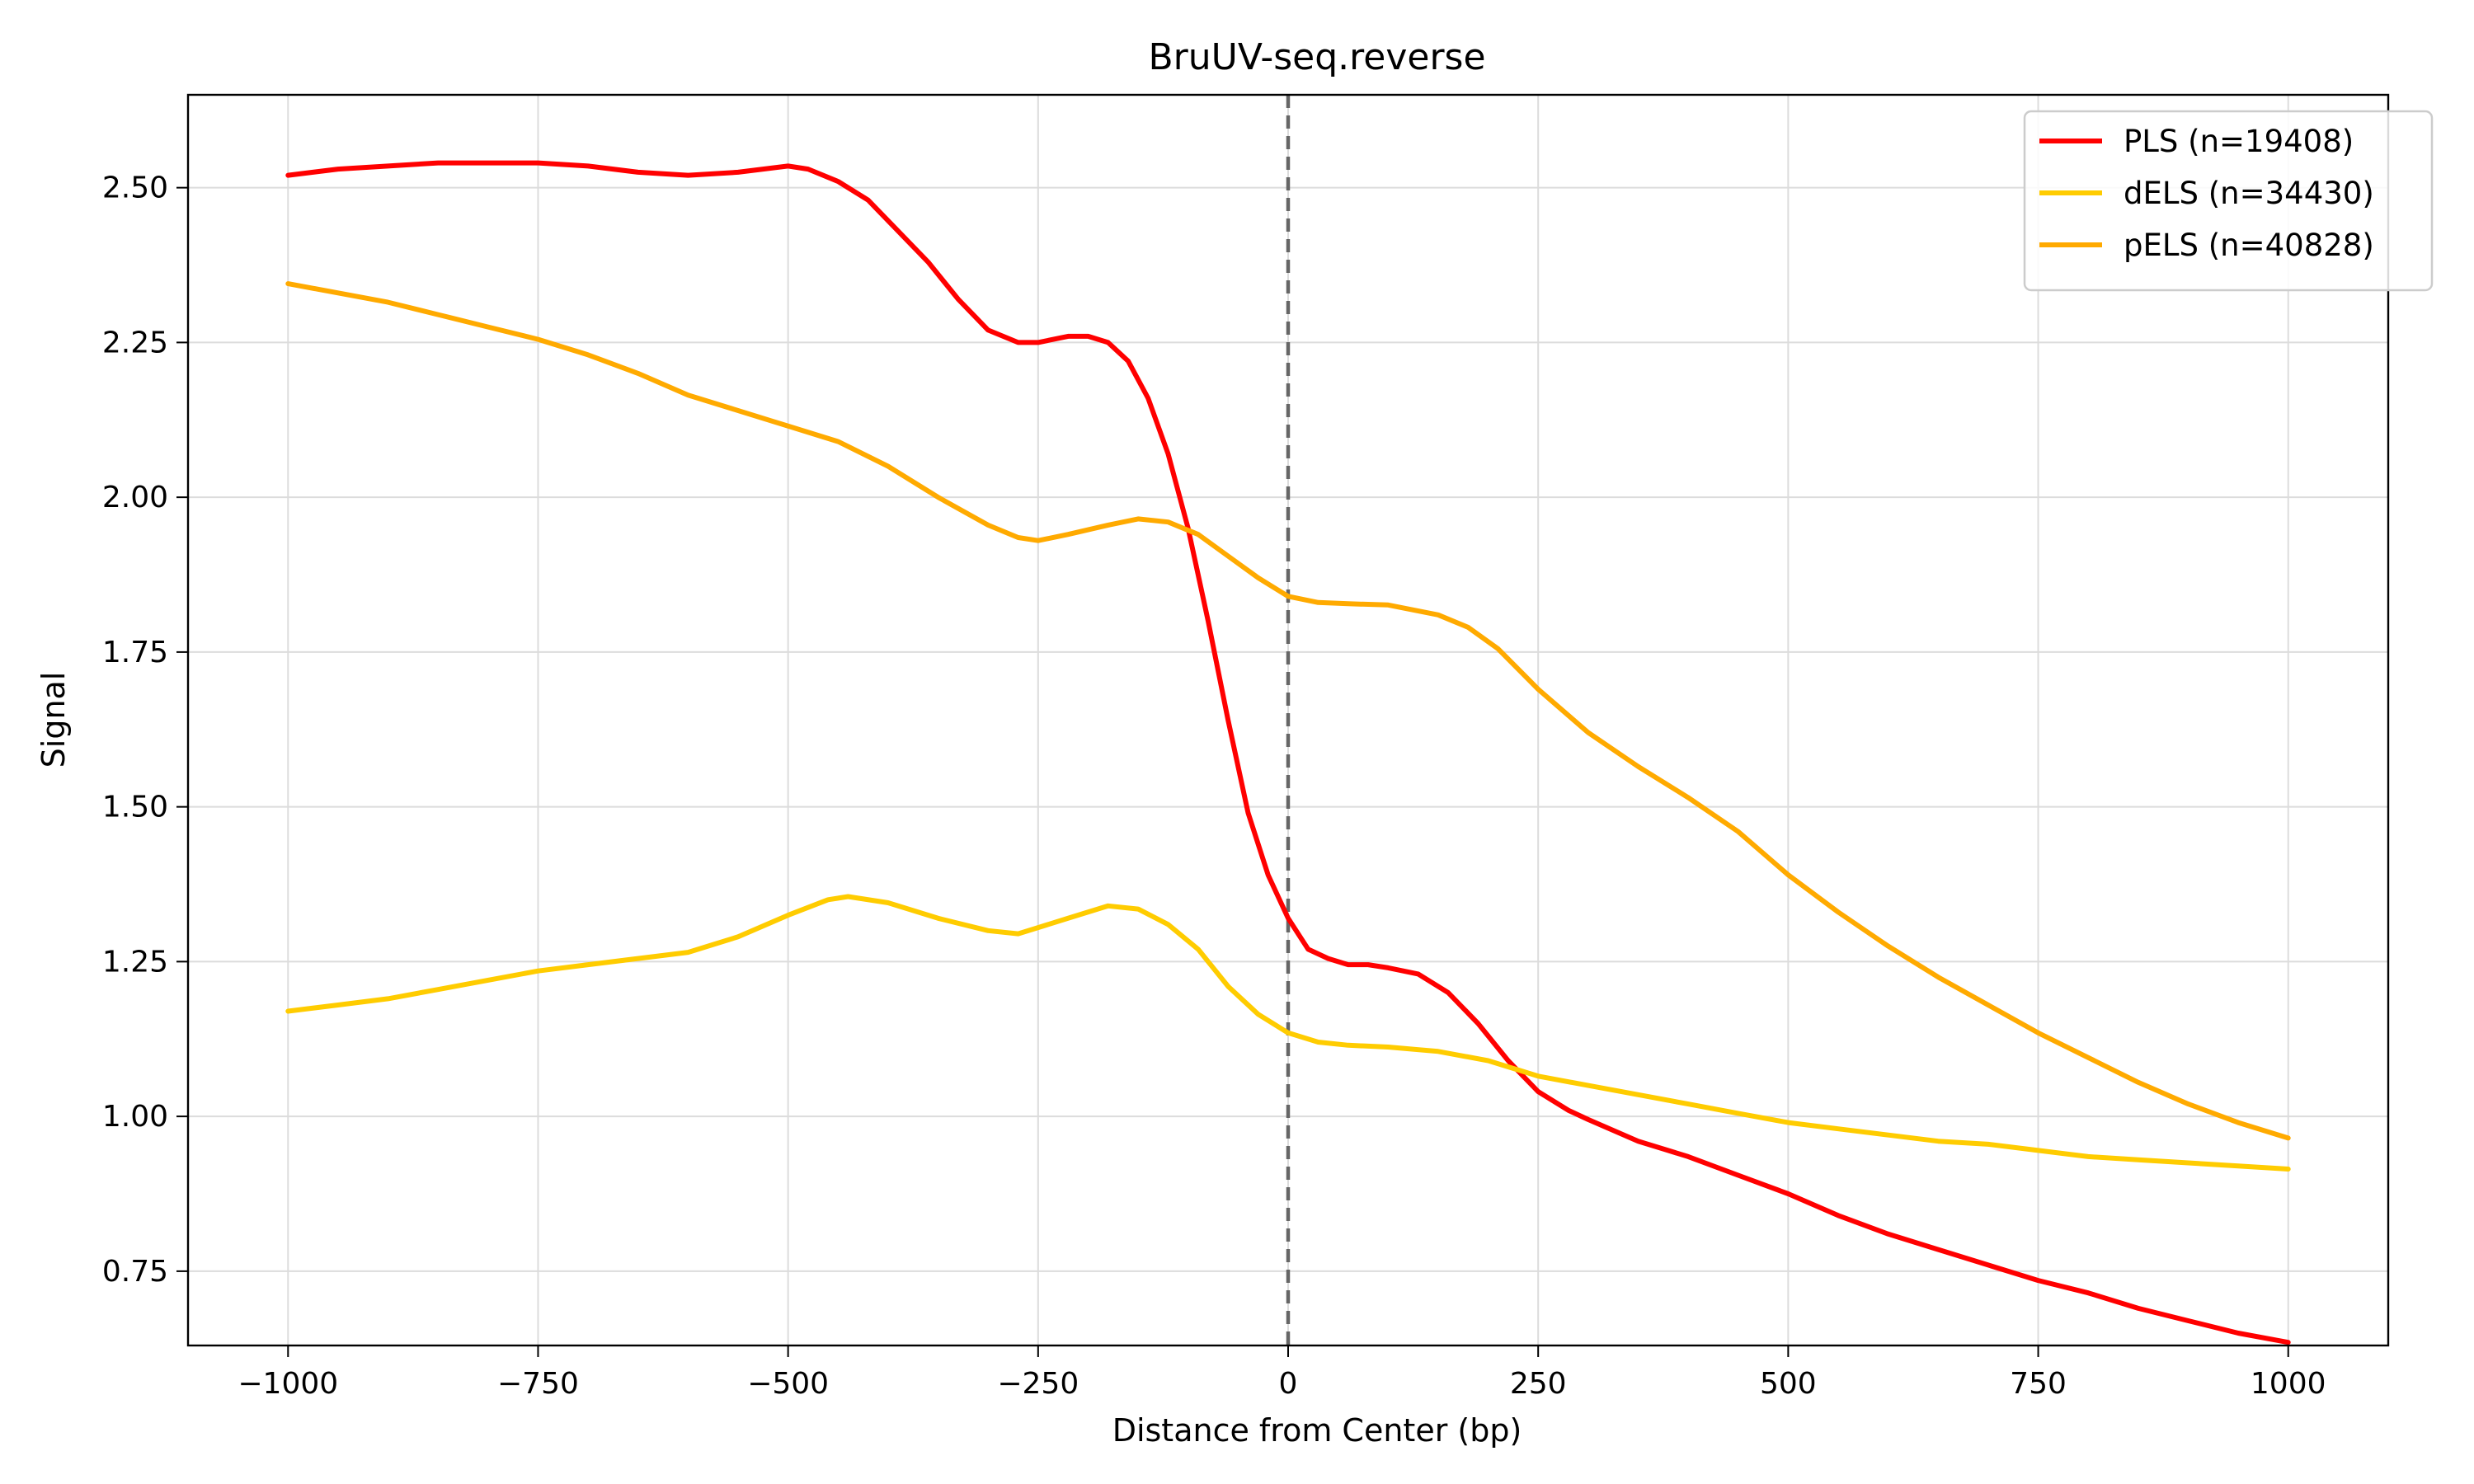 The height and width of the screenshot is (1484, 2474). I want to click on y-tick-label: 1.75, so click(135, 652).